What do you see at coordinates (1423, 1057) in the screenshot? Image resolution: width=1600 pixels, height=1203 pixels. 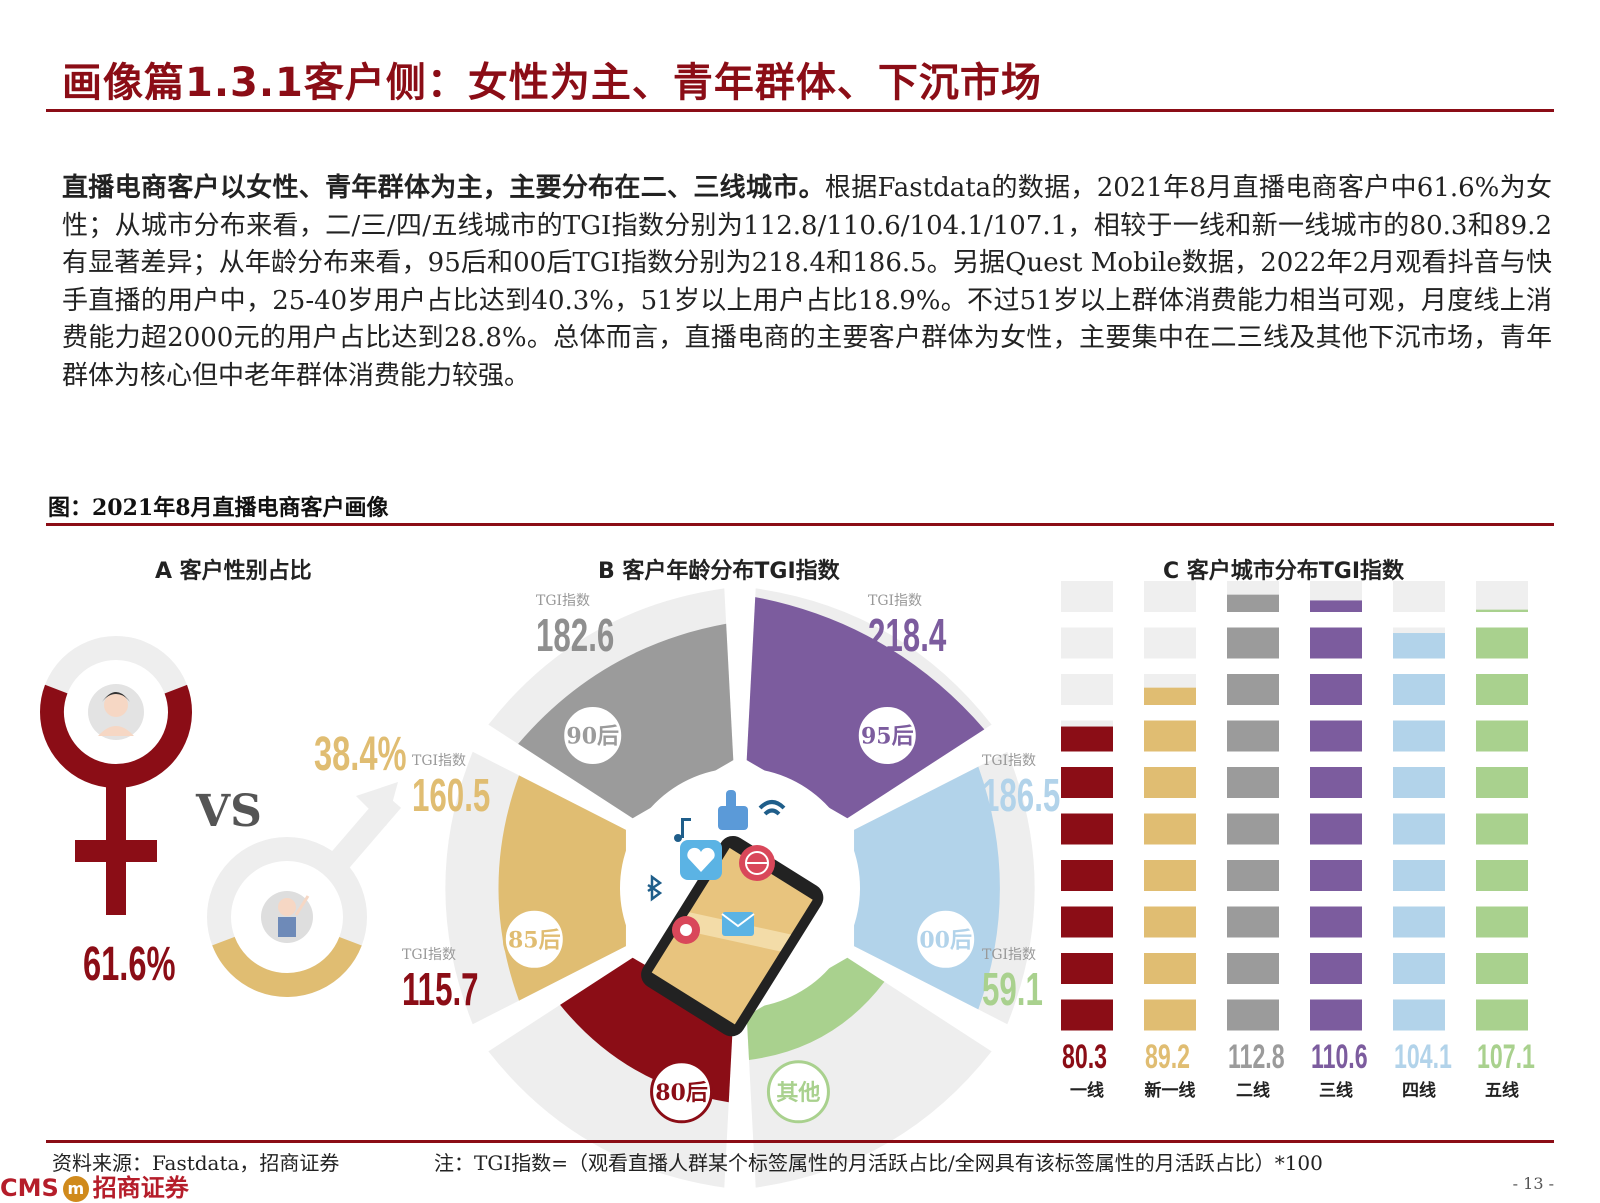 I see `city-tgi-value: 104.1` at bounding box center [1423, 1057].